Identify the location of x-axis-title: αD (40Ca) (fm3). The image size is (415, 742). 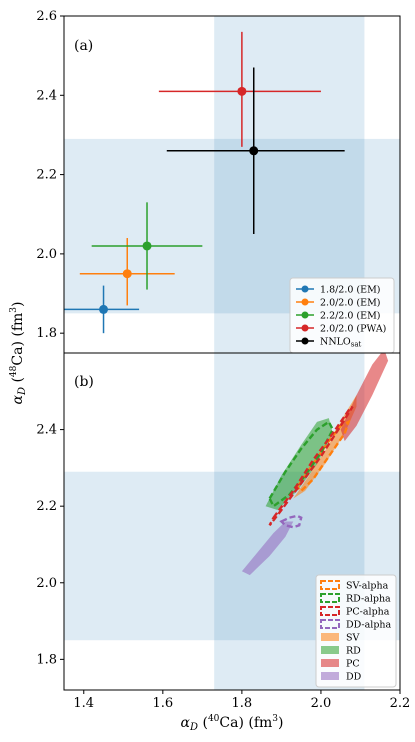
(232, 723).